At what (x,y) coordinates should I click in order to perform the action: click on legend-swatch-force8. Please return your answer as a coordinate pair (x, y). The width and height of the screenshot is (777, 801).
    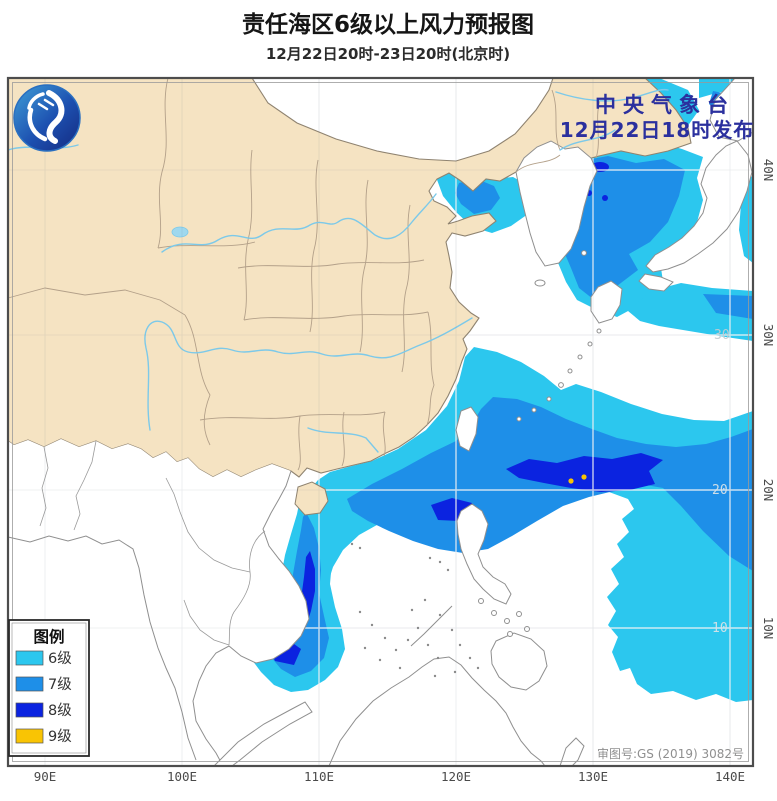
    Looking at the image, I should click on (29, 710).